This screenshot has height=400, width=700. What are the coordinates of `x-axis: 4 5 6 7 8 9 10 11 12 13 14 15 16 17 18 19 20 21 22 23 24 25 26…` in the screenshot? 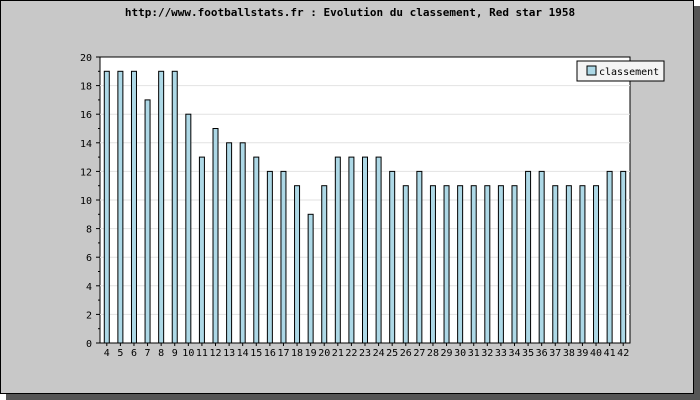 It's located at (366, 351).